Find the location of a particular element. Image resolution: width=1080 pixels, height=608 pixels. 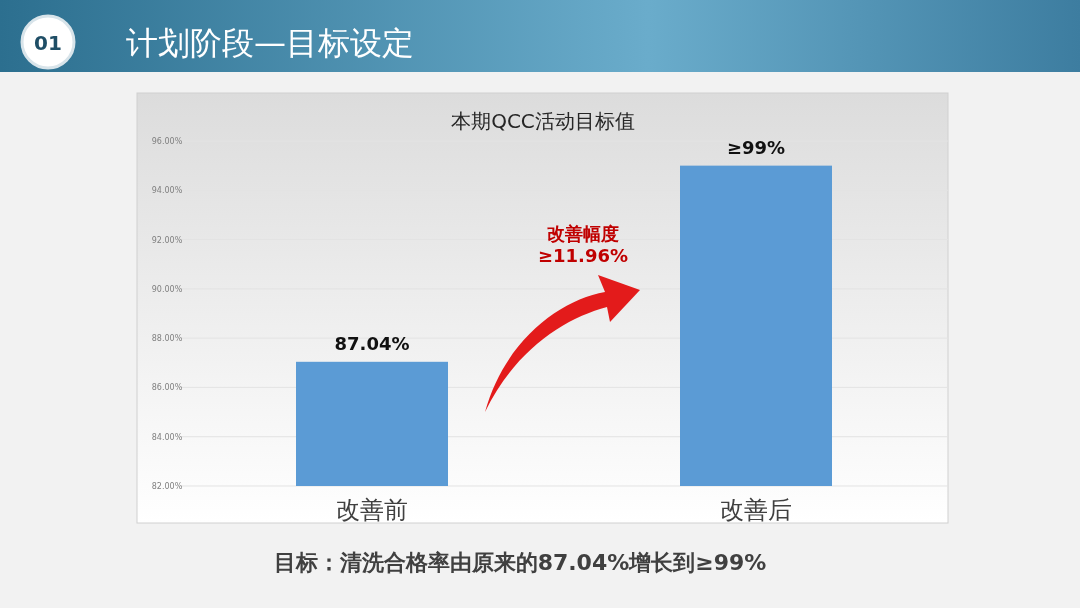

text: 计划阶段—目标设定 is located at coordinates (270, 43).